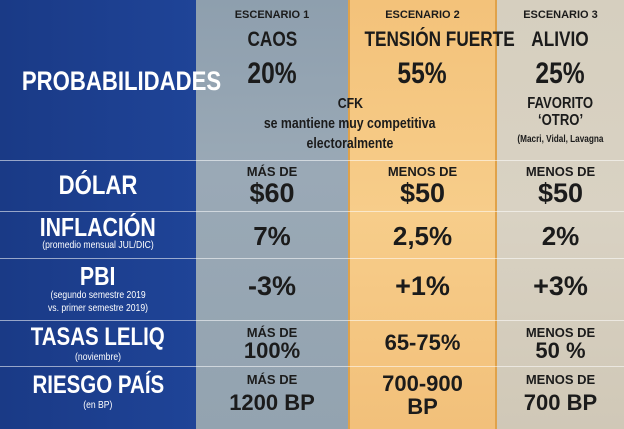  Describe the element at coordinates (272, 402) in the screenshot. I see `riesgo-c1-value: 1200 BP` at that location.